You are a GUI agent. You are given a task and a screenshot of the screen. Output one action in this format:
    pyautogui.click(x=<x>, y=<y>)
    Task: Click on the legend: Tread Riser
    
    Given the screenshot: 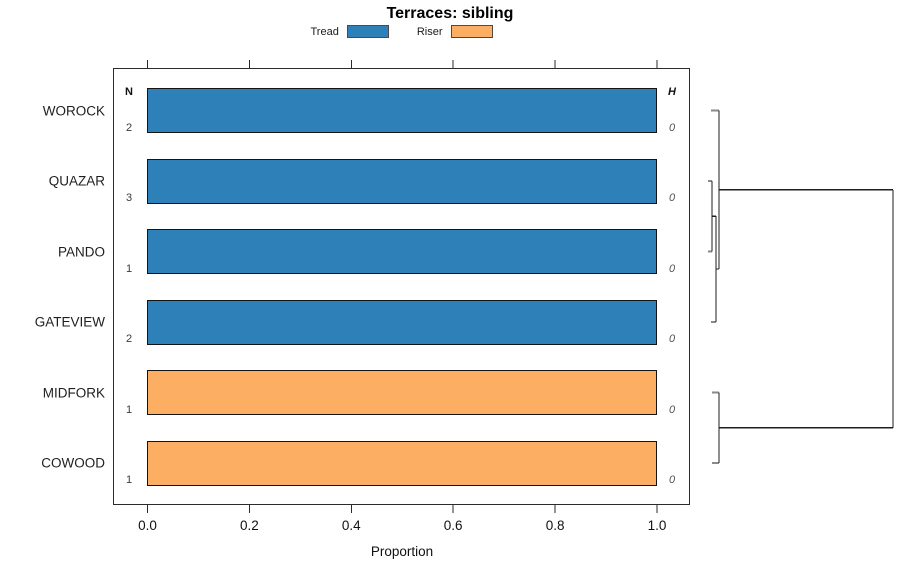 What is the action you would take?
    pyautogui.click(x=401, y=31)
    